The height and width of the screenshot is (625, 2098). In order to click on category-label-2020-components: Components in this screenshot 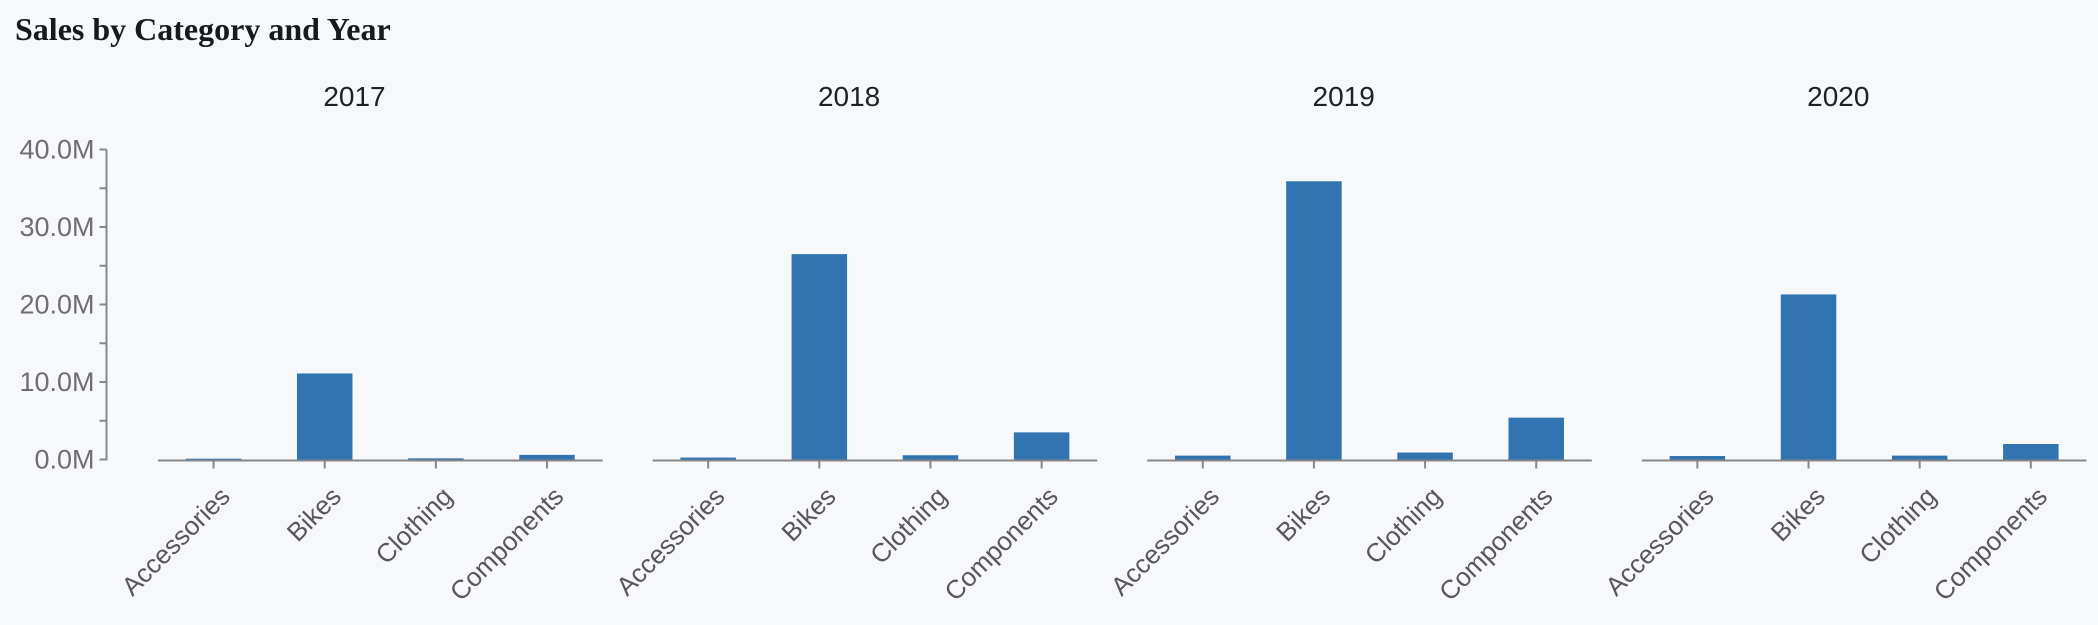, I will do `click(1990, 543)`.